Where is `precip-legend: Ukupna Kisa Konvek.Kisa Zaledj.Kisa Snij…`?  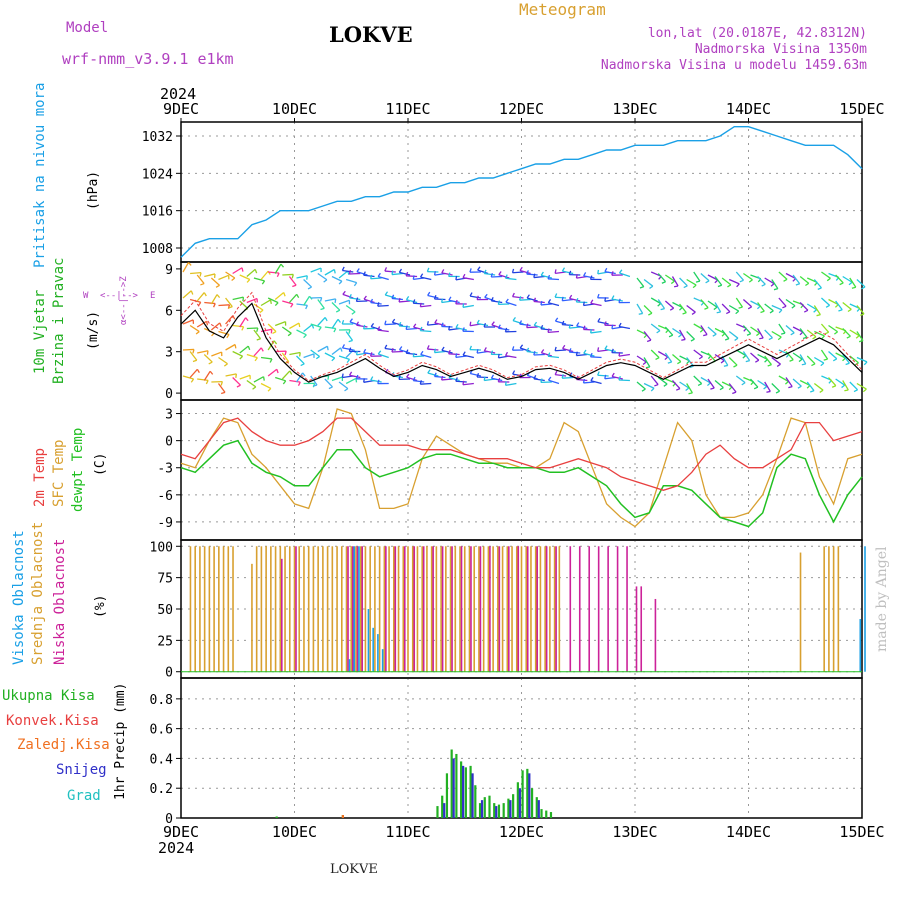 precip-legend: Ukupna Kisa Konvek.Kisa Zaledj.Kisa Snij… is located at coordinates (65, 743).